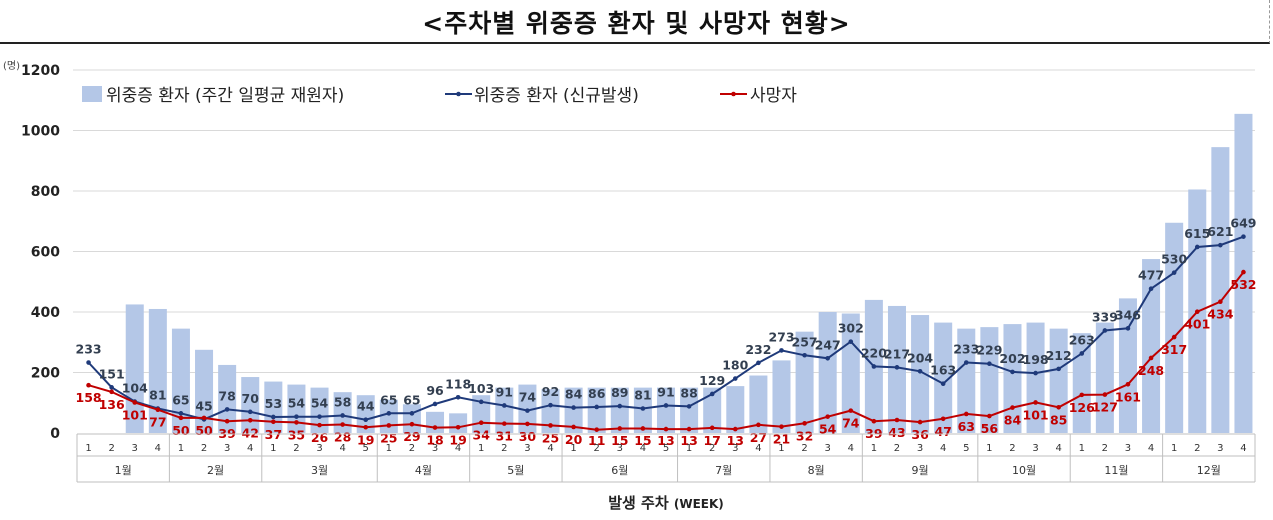 This screenshot has width=1273, height=520. I want to click on y-tick-label: 200, so click(45, 374).